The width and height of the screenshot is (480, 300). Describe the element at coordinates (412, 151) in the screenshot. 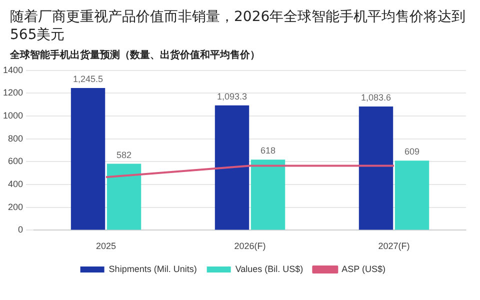

I see `data-label: 609` at that location.